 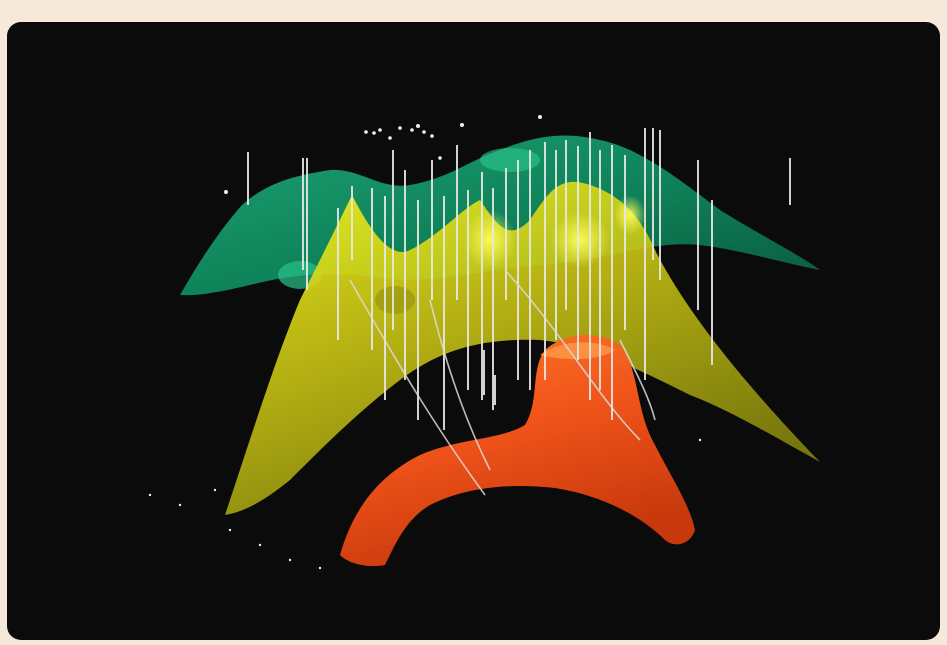 What do you see at coordinates (395, 300) in the screenshot?
I see `yellow-hollow` at bounding box center [395, 300].